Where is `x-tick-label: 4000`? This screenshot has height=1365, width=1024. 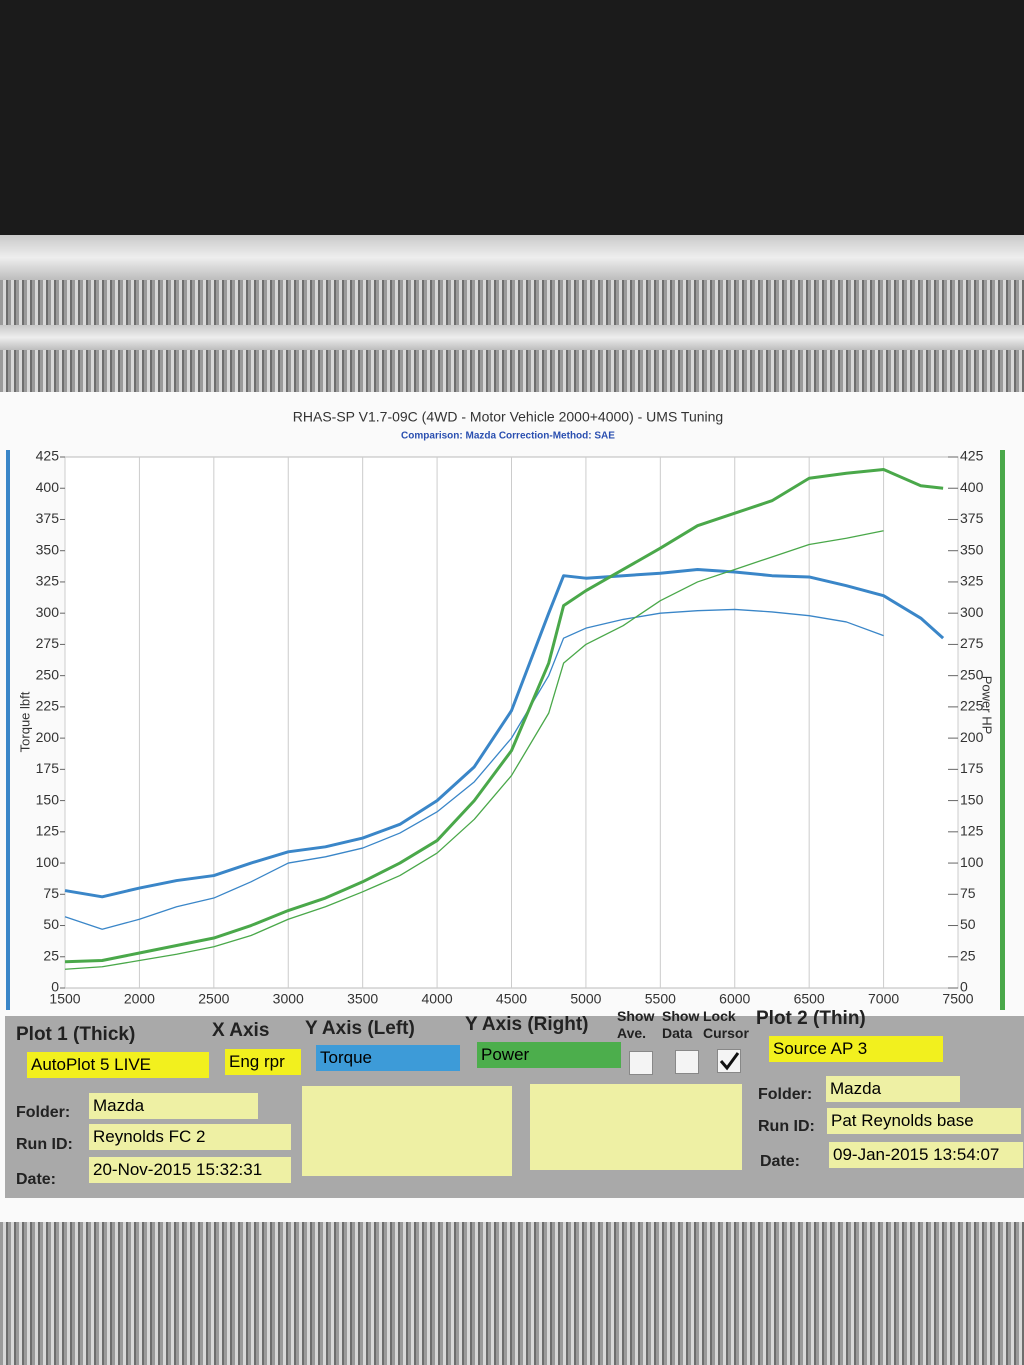 x-tick-label: 4000 is located at coordinates (437, 999).